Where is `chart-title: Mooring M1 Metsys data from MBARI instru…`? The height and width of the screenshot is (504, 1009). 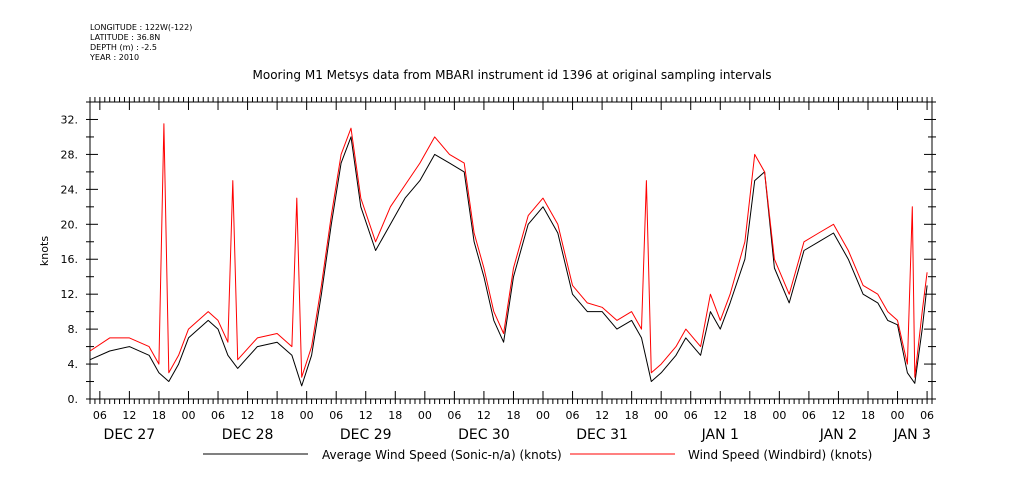 chart-title: Mooring M1 Metsys data from MBARI instru… is located at coordinates (512, 75).